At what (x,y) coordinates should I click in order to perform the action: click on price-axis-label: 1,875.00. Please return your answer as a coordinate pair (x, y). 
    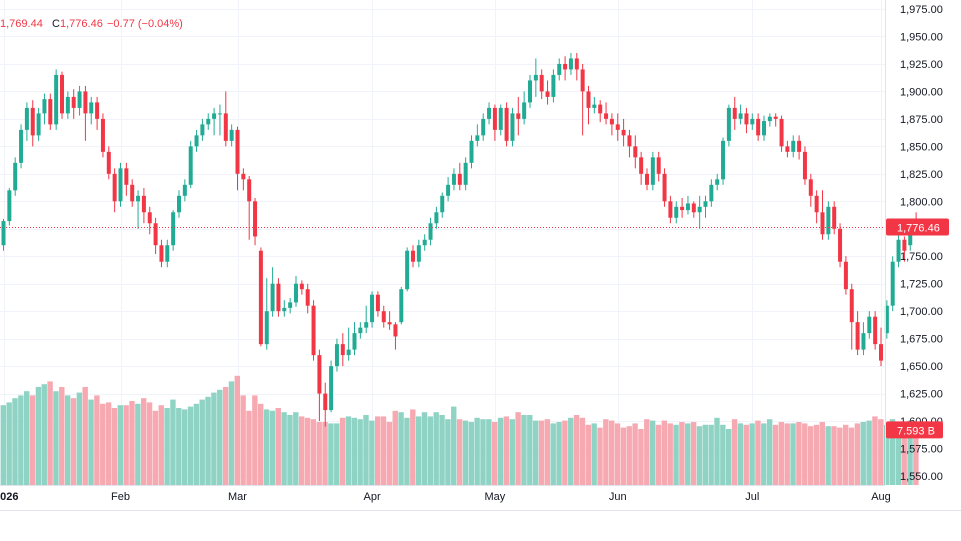
    Looking at the image, I should click on (921, 120).